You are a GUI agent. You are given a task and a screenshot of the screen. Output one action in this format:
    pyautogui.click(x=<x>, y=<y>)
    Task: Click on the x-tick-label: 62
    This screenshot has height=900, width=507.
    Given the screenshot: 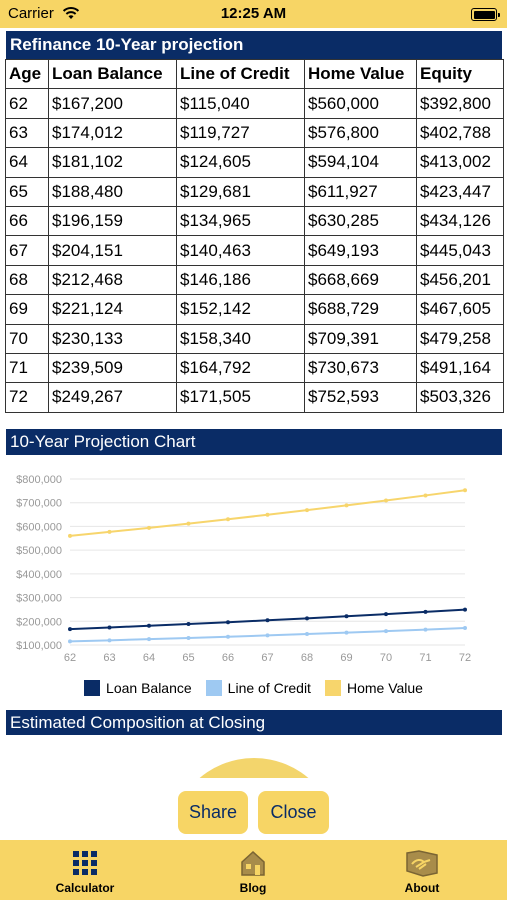 What is the action you would take?
    pyautogui.click(x=70, y=658)
    